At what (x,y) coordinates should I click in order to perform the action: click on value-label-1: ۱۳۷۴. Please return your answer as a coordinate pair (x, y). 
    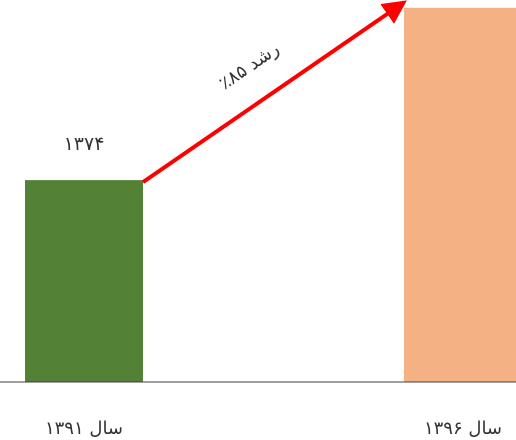
    Looking at the image, I should click on (84, 144).